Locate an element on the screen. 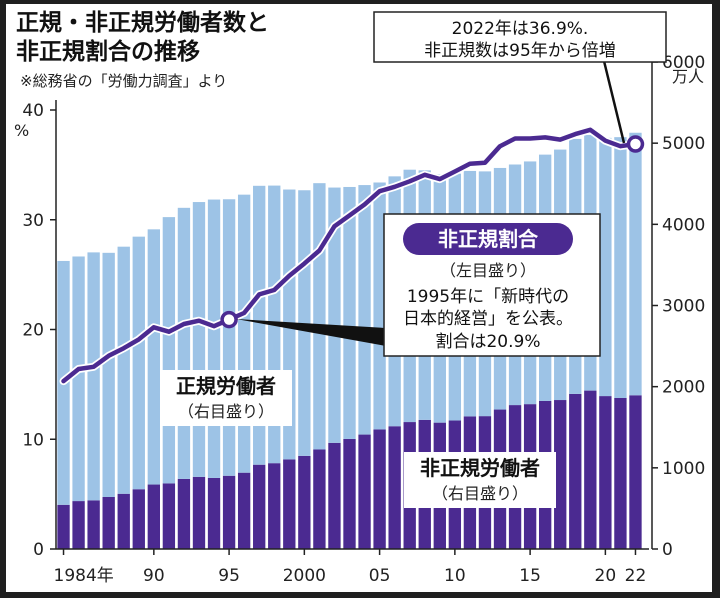 This screenshot has height=598, width=720. bar-nonregular-1997 is located at coordinates (259, 506).